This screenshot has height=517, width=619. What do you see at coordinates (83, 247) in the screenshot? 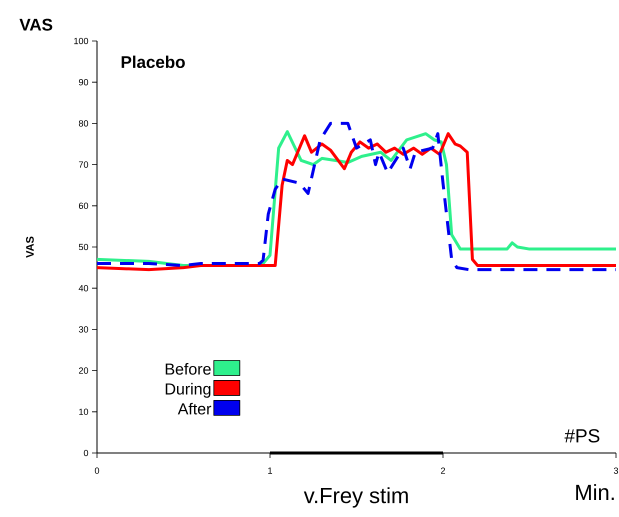
I see `y-tick-label: 50` at bounding box center [83, 247].